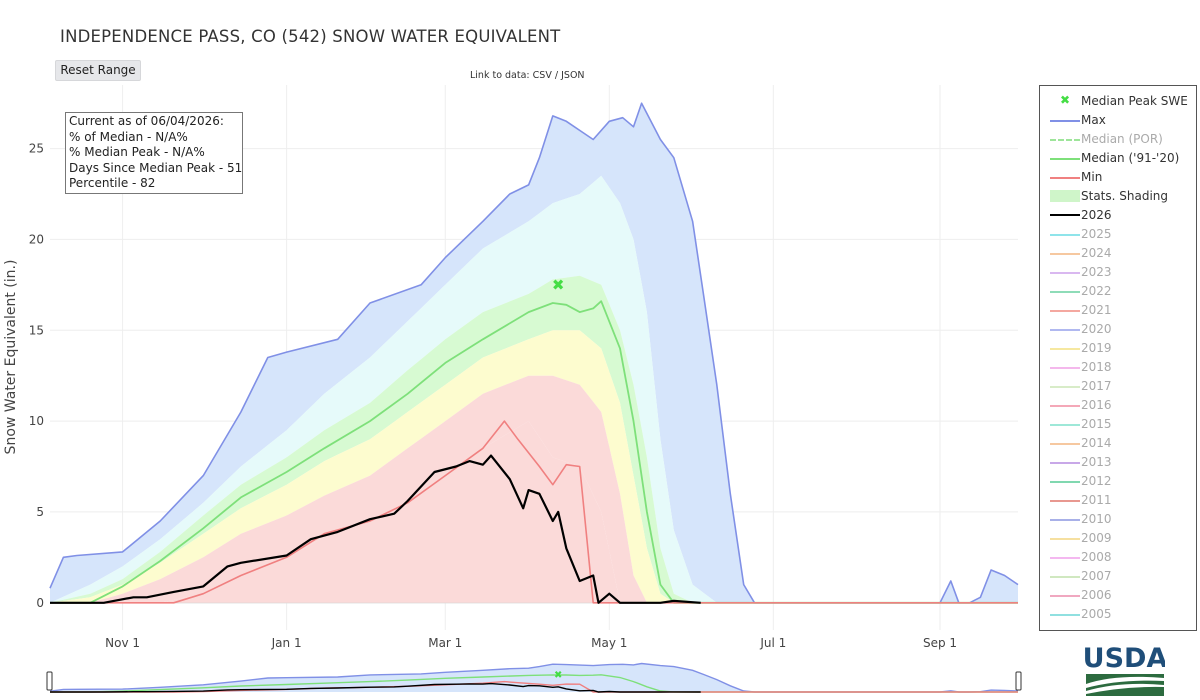  I want to click on legend-item-2014: 2014, so click(1118, 443).